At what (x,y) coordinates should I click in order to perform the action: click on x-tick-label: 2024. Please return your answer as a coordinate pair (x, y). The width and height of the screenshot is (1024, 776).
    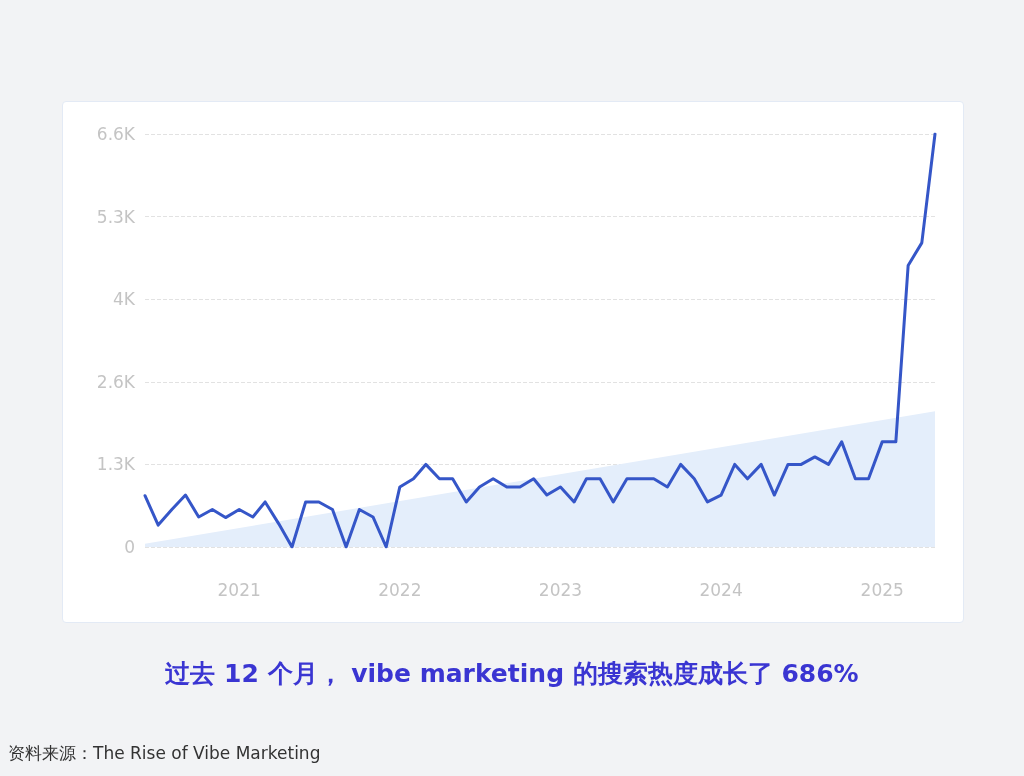
    Looking at the image, I should click on (721, 589).